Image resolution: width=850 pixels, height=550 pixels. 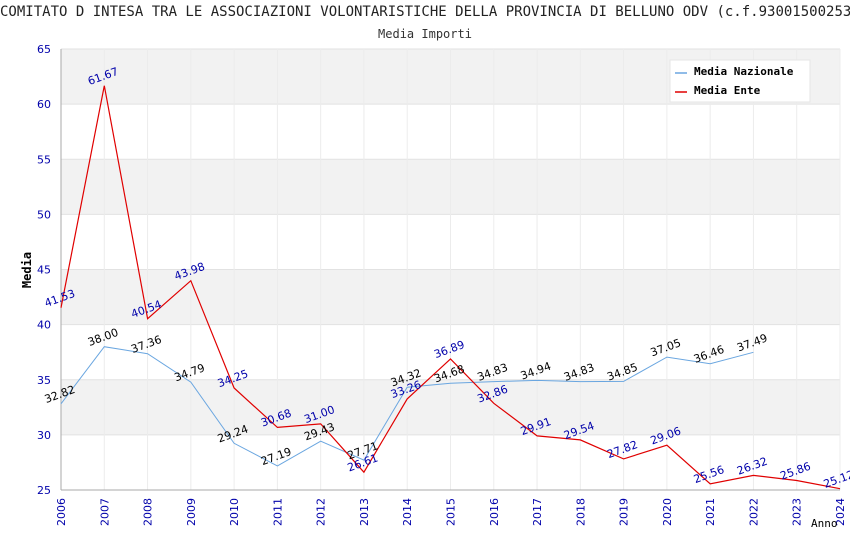 What do you see at coordinates (277, 512) in the screenshot?
I see `x-tick-label: 2011` at bounding box center [277, 512].